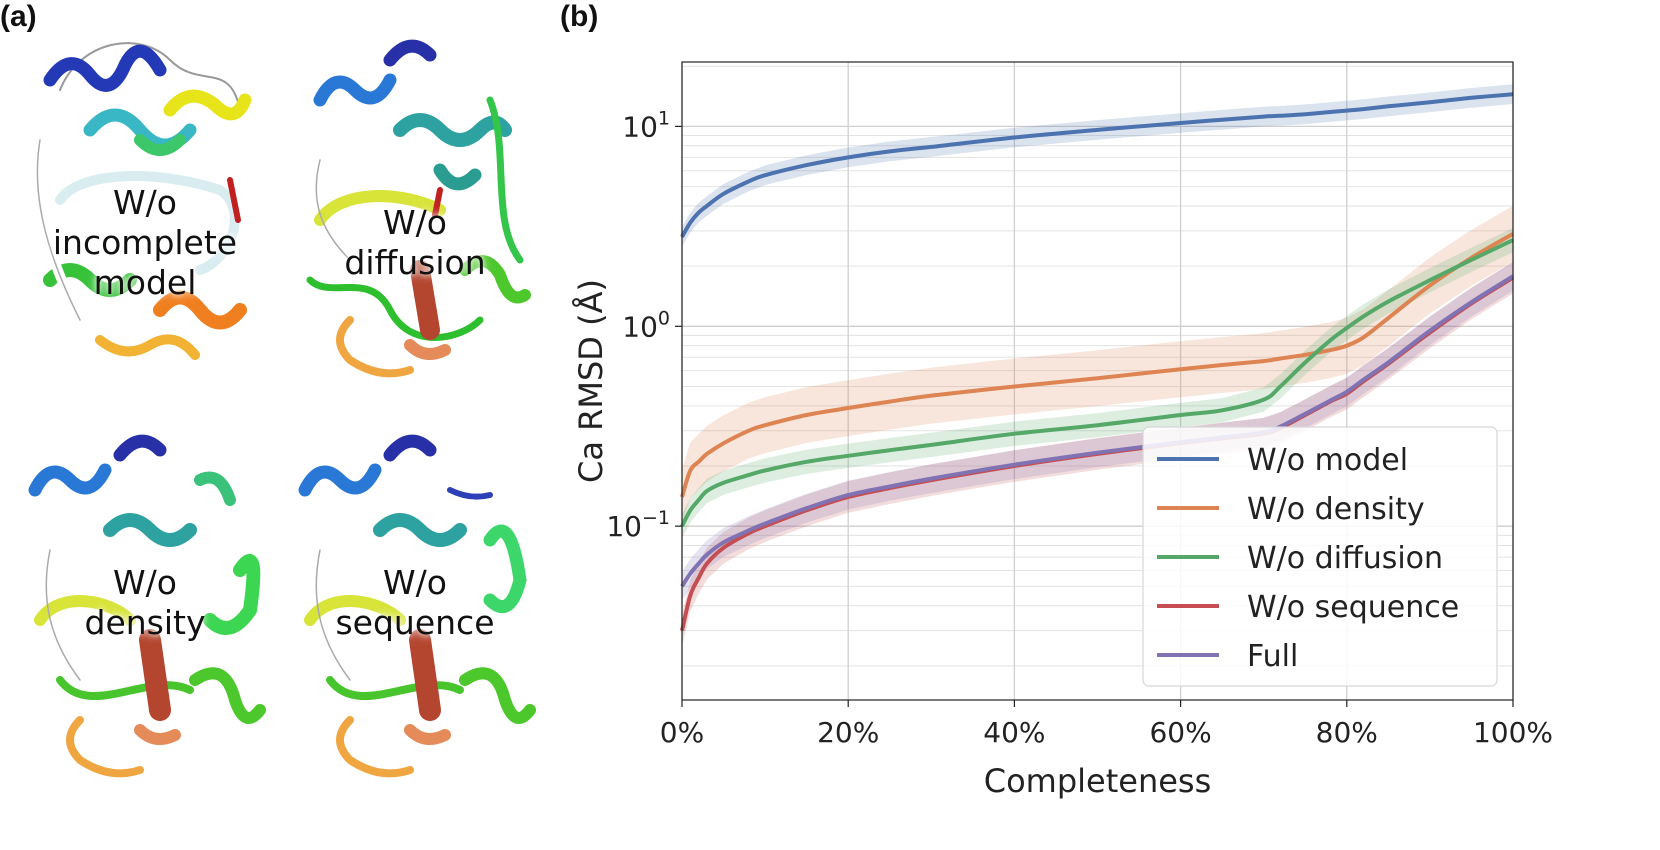 This screenshot has width=1660, height=850. What do you see at coordinates (1097, 165) in the screenshot?
I see `series-line` at bounding box center [1097, 165].